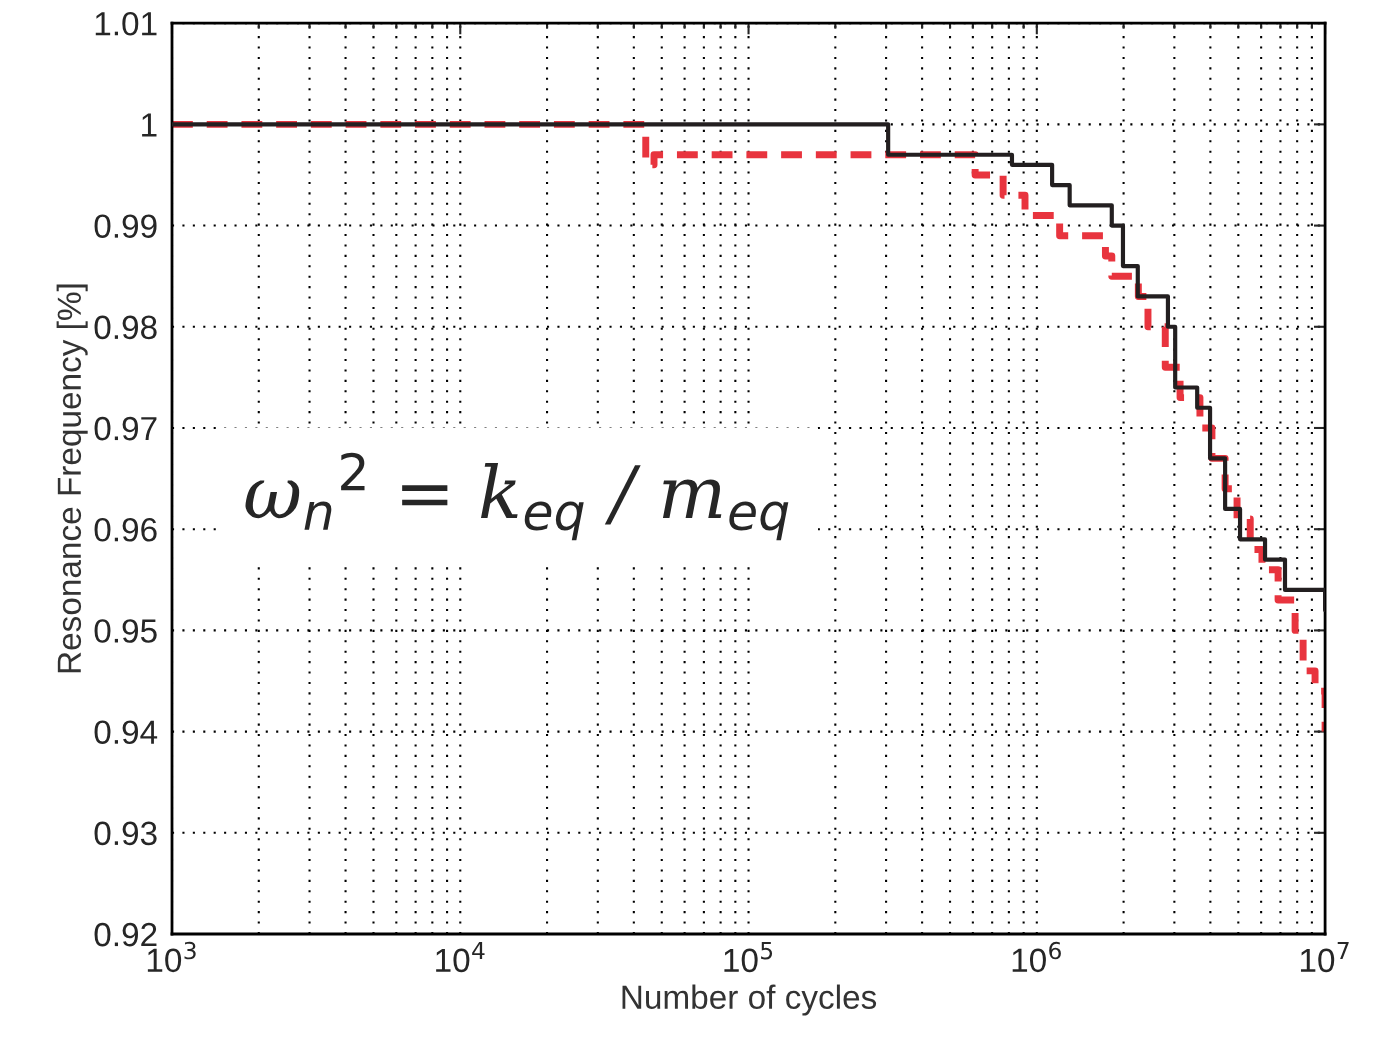 This screenshot has height=1053, width=1376. Describe the element at coordinates (1324, 957) in the screenshot. I see `x-tick-label: 10$^{7}$` at that location.